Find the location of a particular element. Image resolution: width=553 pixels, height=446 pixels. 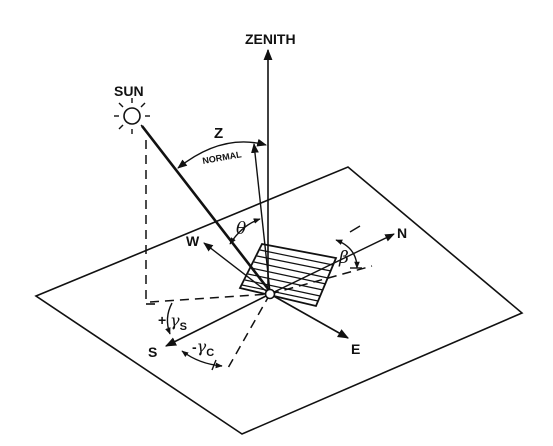

theta-label: θ is located at coordinates (241, 229).